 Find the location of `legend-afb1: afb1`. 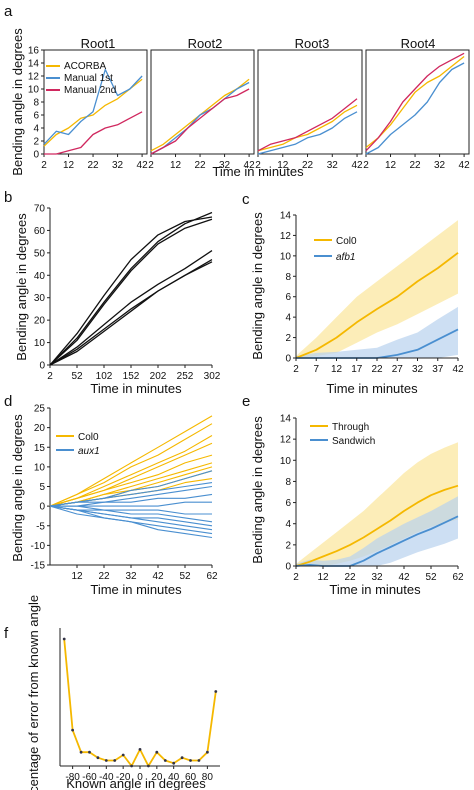

legend-afb1: afb1 is located at coordinates (345, 257).